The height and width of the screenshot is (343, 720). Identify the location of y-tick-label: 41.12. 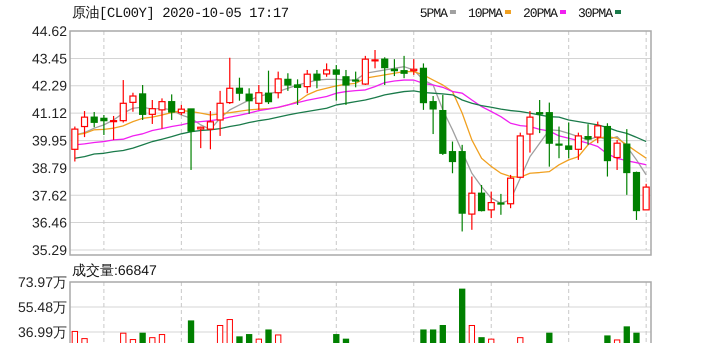
(50, 113).